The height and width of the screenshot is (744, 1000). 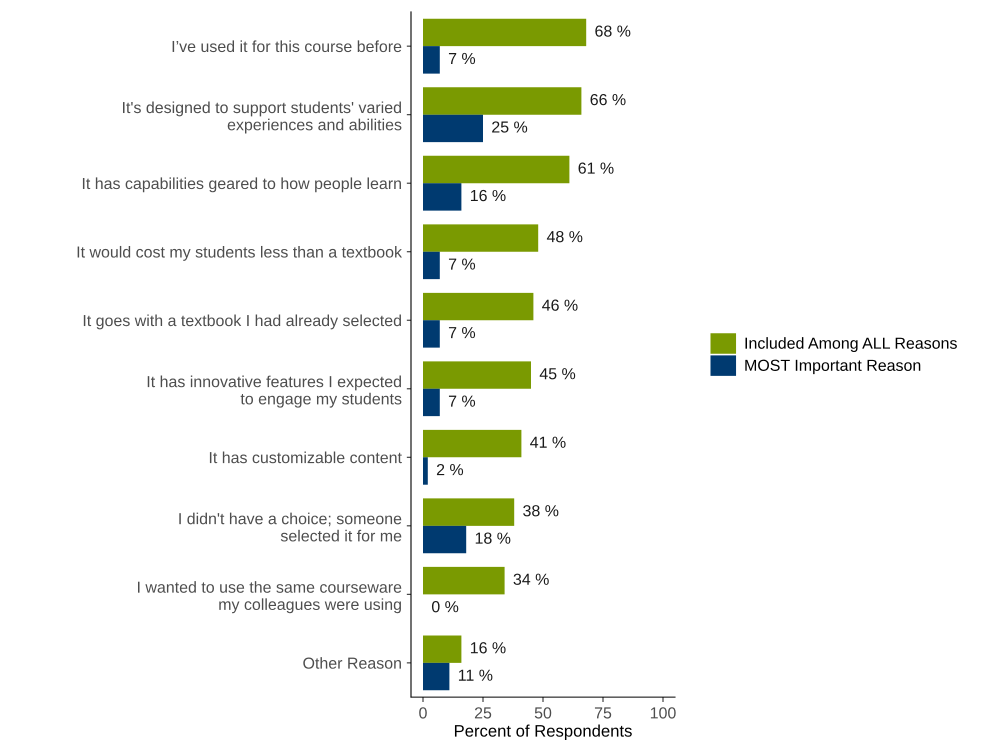 I want to click on y-tick-label: It's designed to support students' varied experiences and abilities, so click(x=262, y=117).